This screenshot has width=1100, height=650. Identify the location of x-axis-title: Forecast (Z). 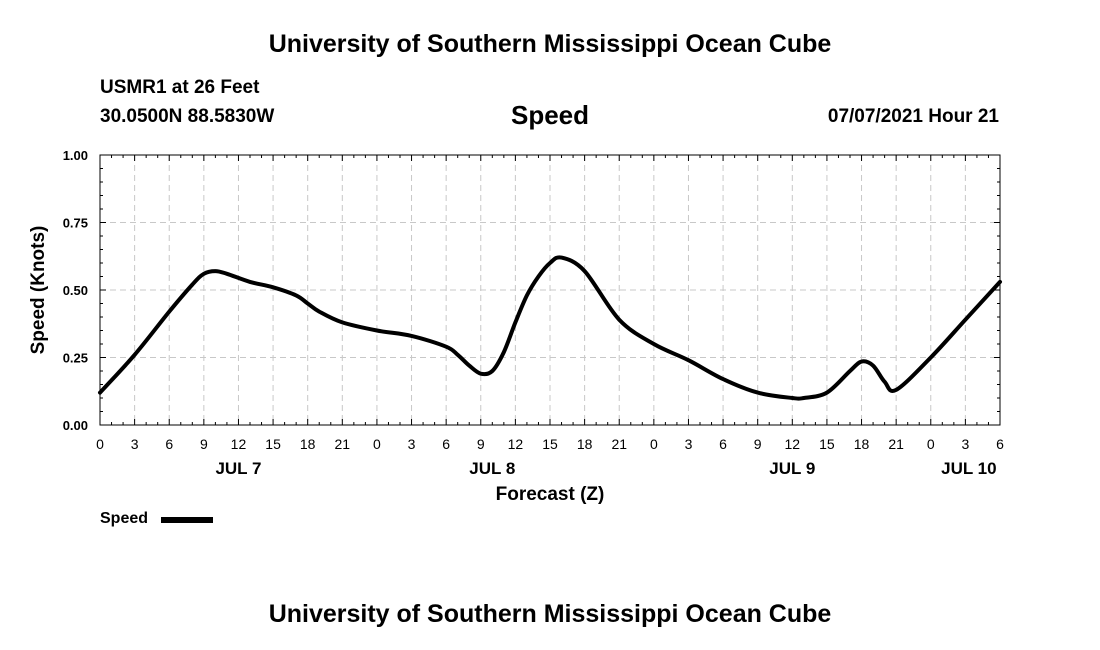
(550, 494).